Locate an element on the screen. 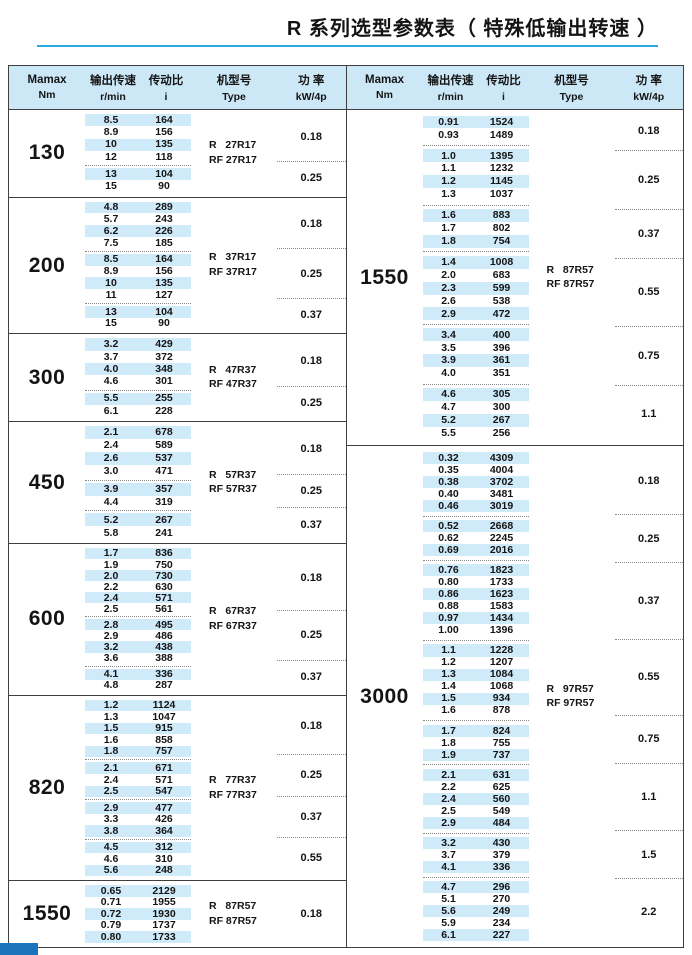 Image resolution: width=692 pixels, height=955 pixels. ratio-group: 4.1 336 4.8 287 is located at coordinates (138, 679).